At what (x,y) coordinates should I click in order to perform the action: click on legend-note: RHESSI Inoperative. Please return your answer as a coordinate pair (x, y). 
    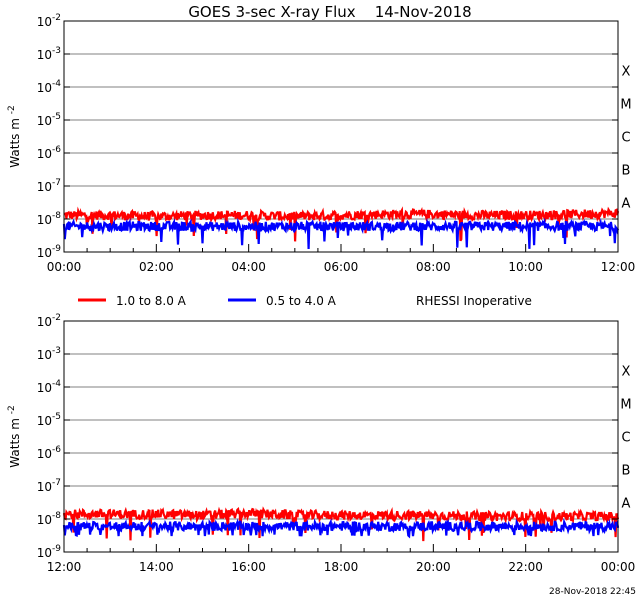
    Looking at the image, I should click on (474, 301).